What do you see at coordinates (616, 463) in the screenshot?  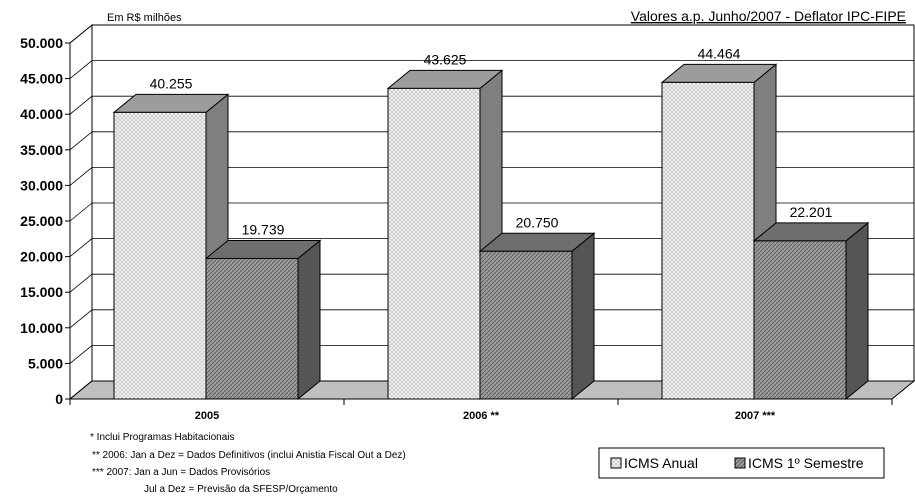 I see `legend-swatch-icms-anual` at bounding box center [616, 463].